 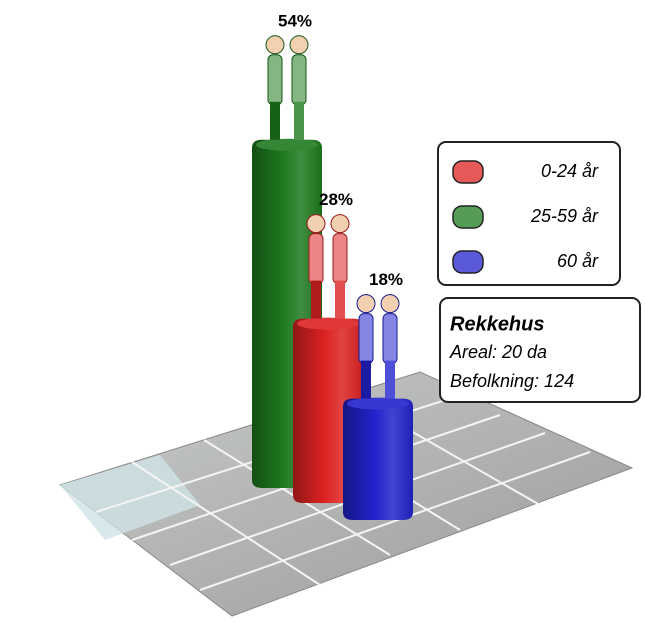 I want to click on info-box: Rekkehus Areal: 20 da Befolkning: 124, so click(x=540, y=350).